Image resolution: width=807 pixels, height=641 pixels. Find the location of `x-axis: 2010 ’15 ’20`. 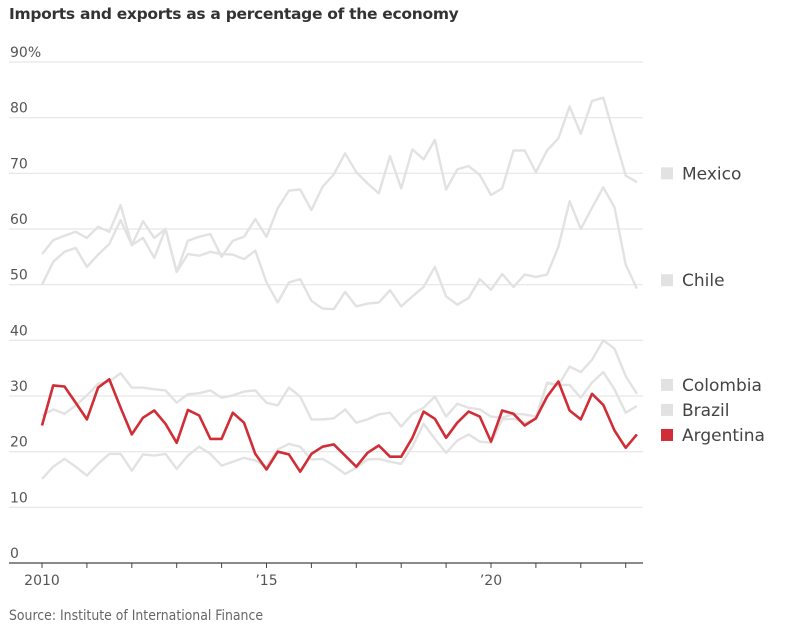

x-axis: 2010 ’15 ’20 is located at coordinates (326, 575).